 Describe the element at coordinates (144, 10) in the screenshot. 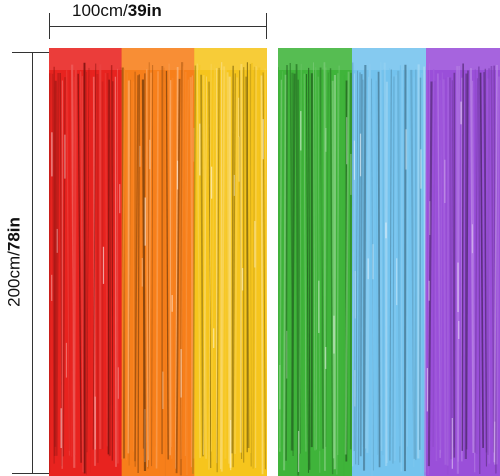

I see `width-dimension-imperial: 39in` at that location.